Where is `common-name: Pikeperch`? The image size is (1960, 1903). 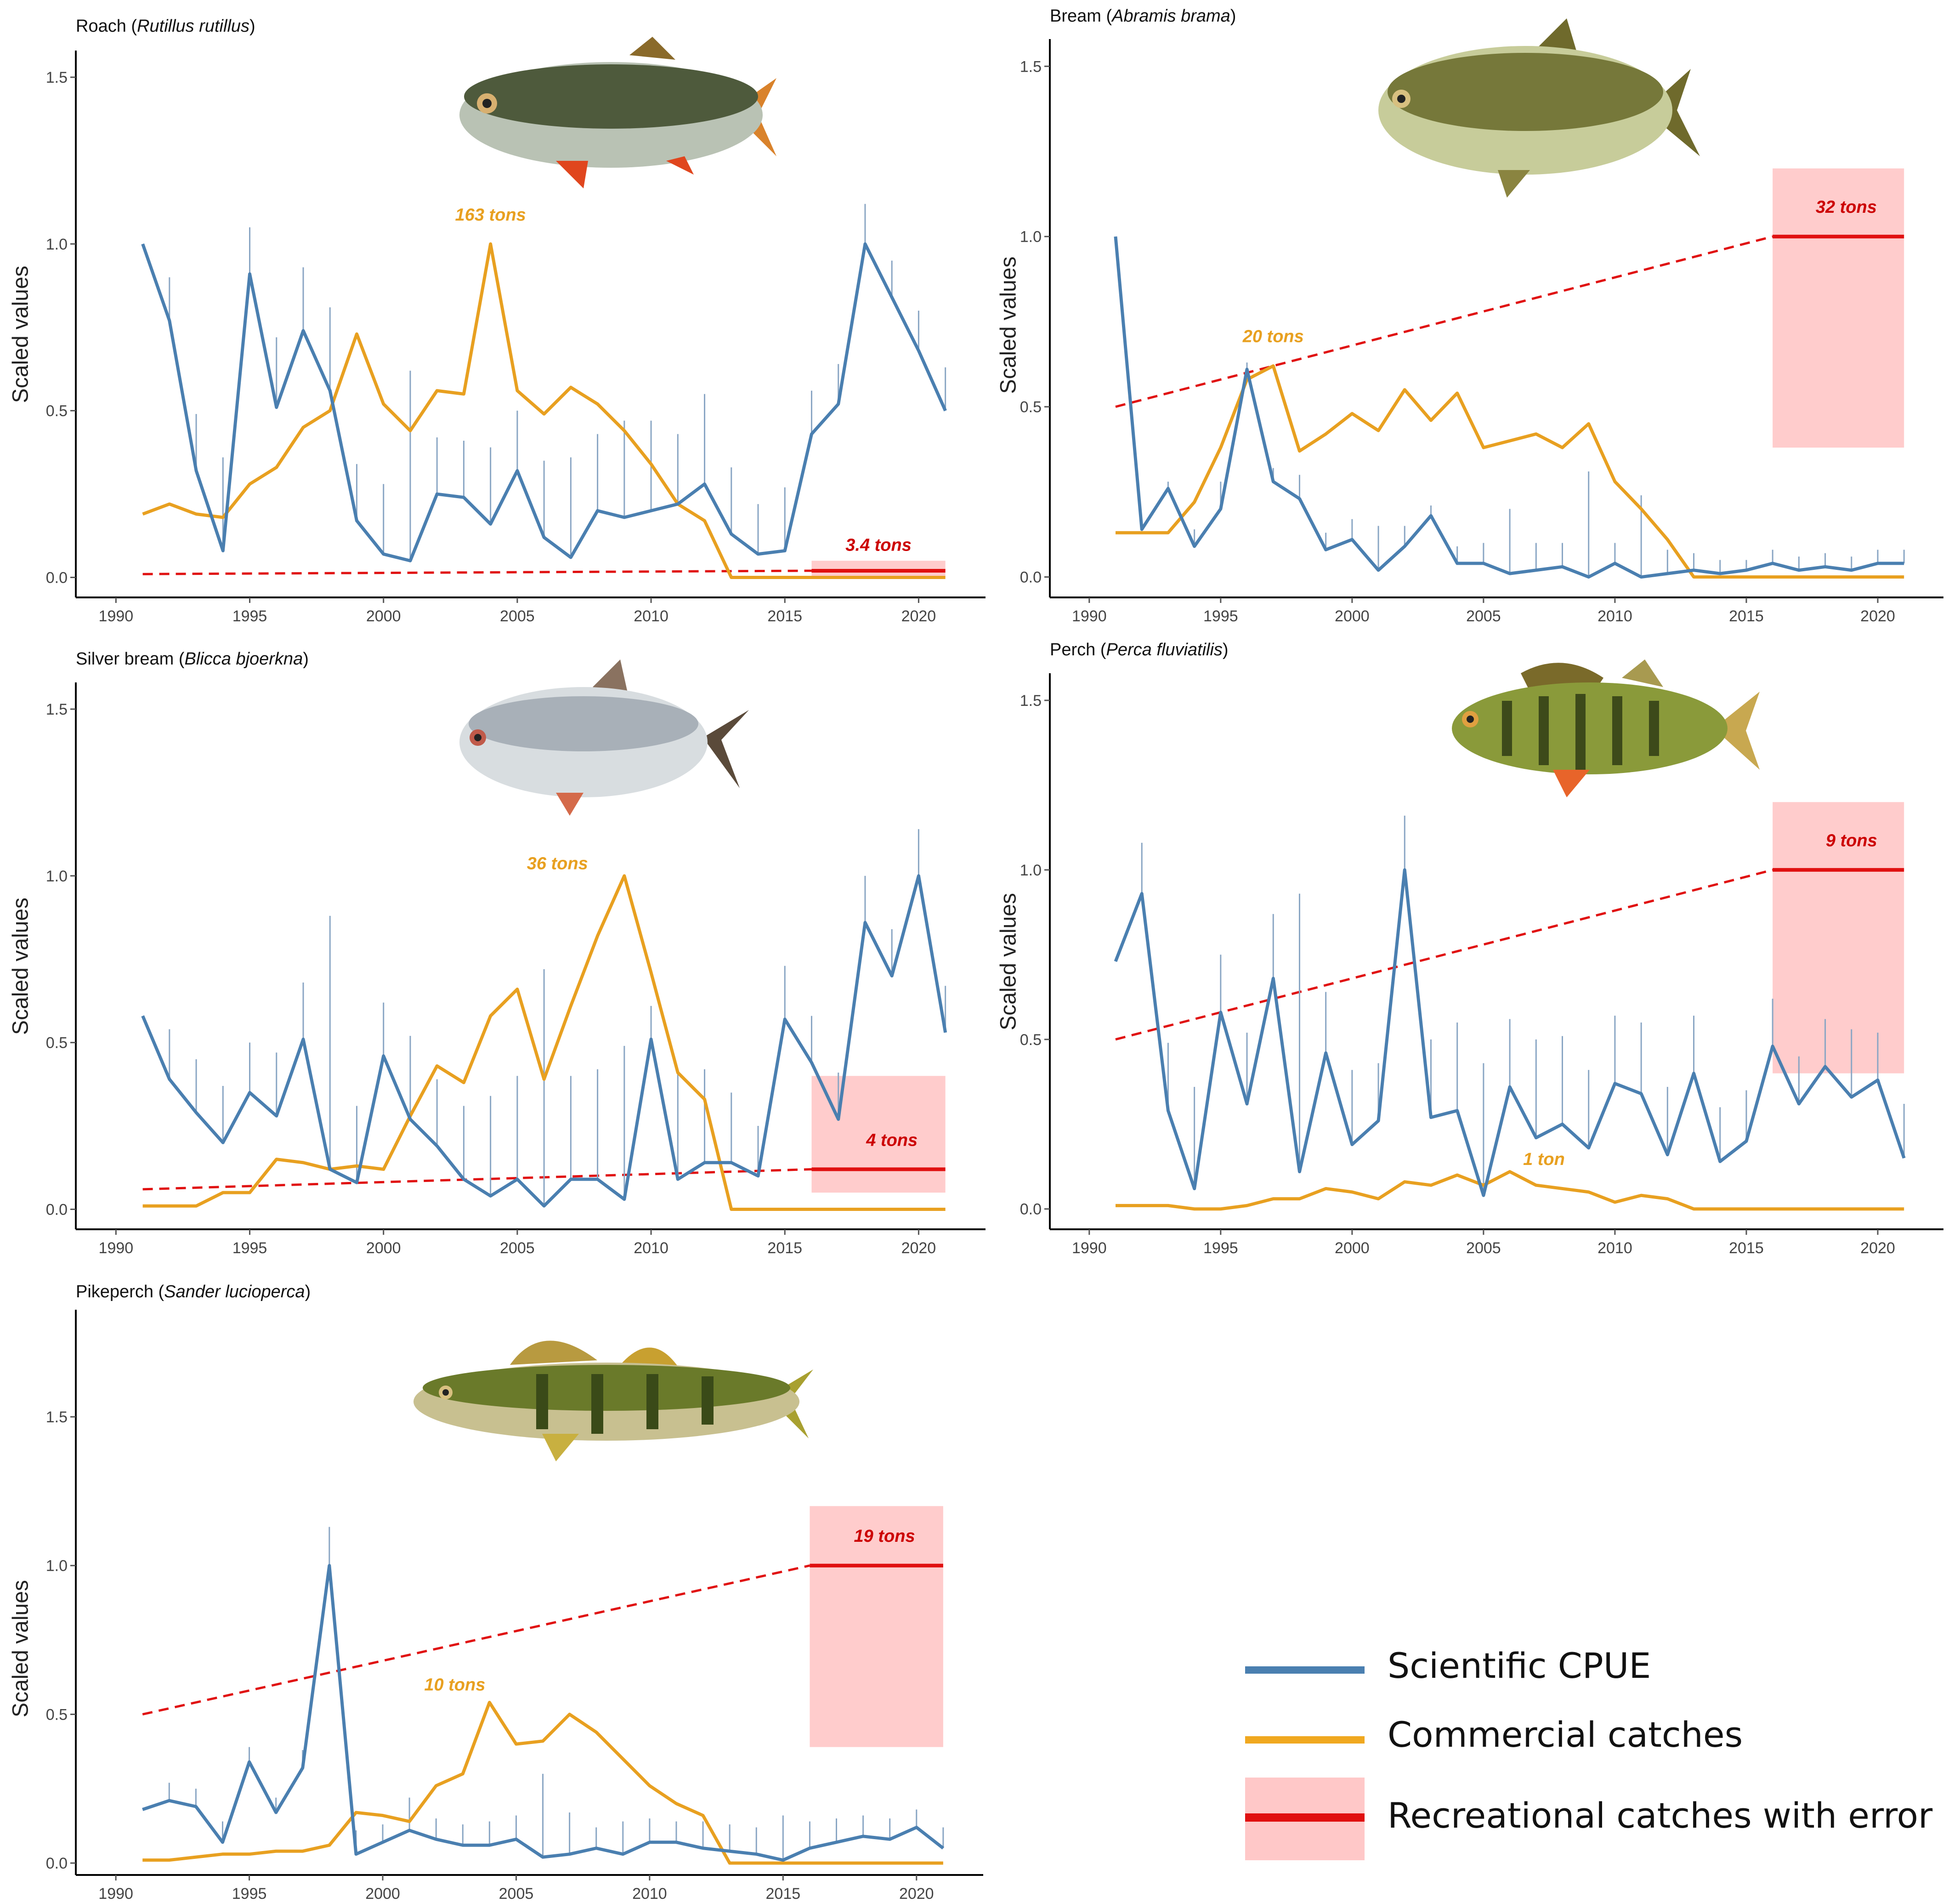
common-name: Pikeperch is located at coordinates (115, 1291).